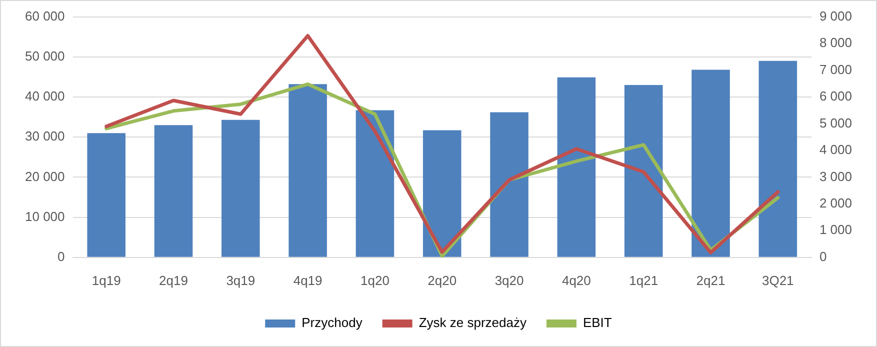  Describe the element at coordinates (44, 16) in the screenshot. I see `y-tick-label: 60 000` at that location.